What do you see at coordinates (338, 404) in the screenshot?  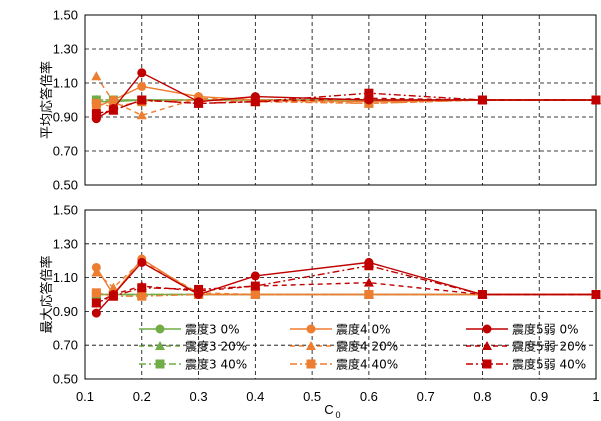 I see `c0-axis: 0.1 0.2 0.3 0.4 0.5 0.6 0.7 0.8 0.9 1 C 0` at bounding box center [338, 404].